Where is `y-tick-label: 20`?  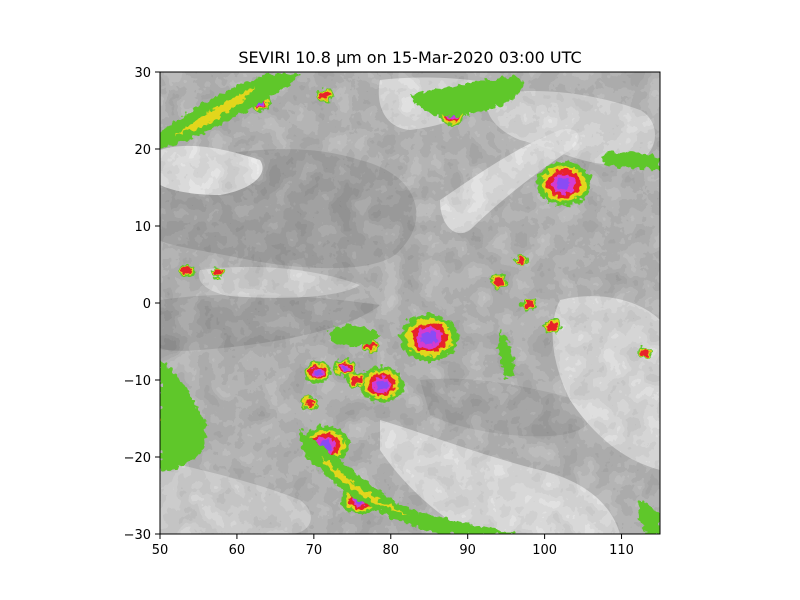
y-tick-label: 20 is located at coordinates (142, 150).